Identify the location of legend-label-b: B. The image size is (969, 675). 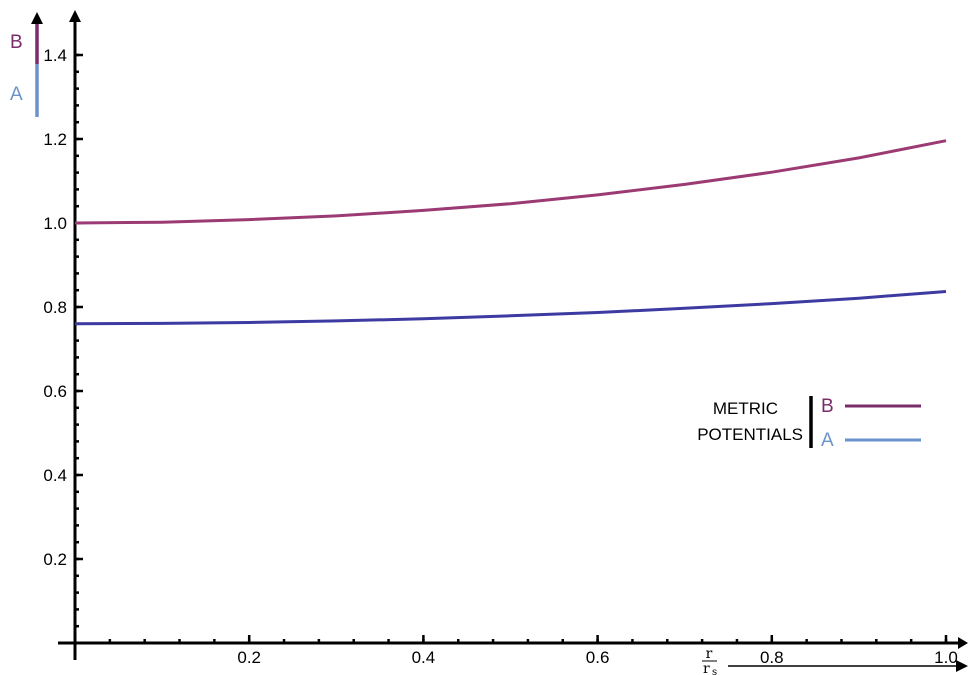
(827, 406).